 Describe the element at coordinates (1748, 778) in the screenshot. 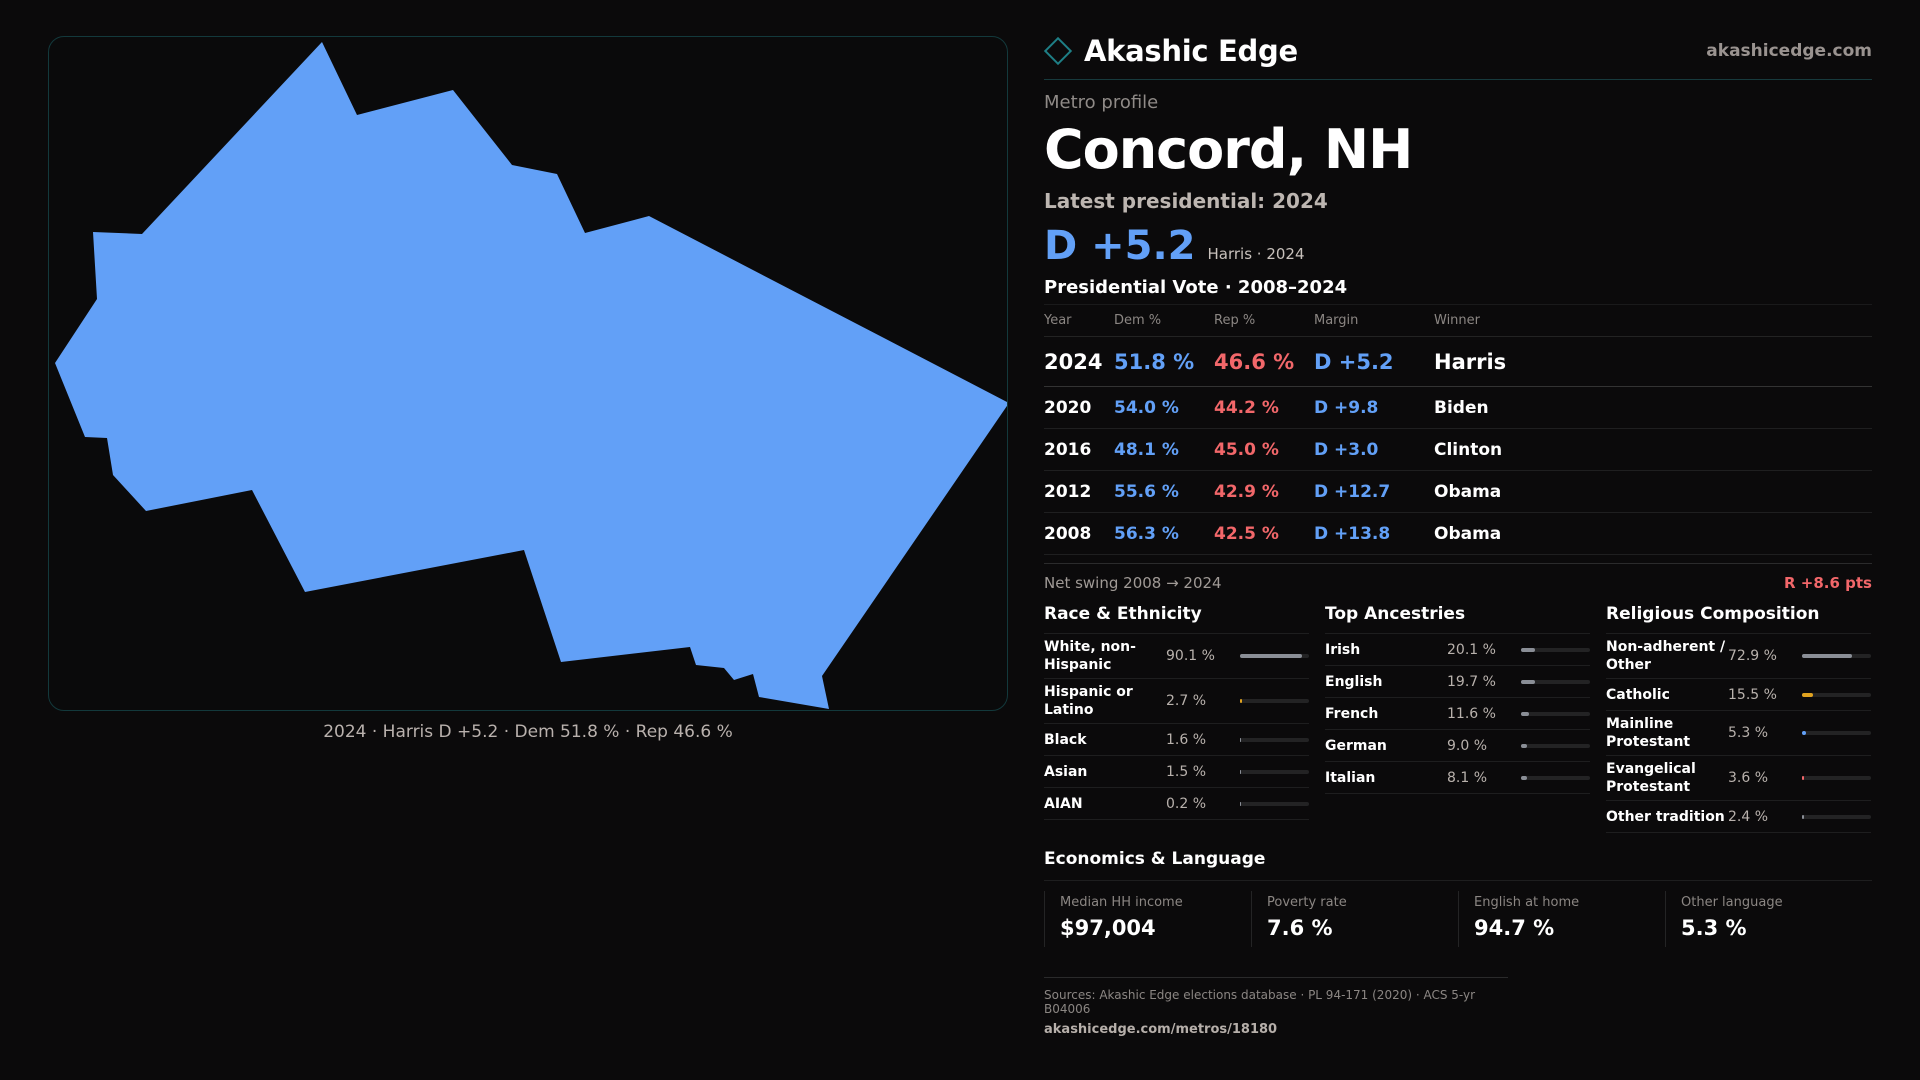

I see `item-value: 3.6 %` at that location.